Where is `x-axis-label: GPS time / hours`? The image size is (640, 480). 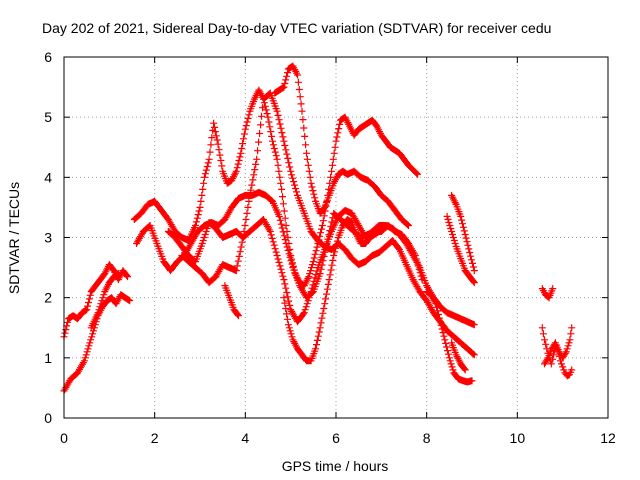
x-axis-label: GPS time / hours is located at coordinates (335, 466).